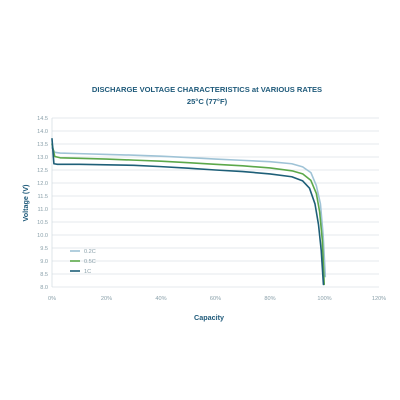 The image size is (400, 400). I want to click on y-tick-label: 13.5, so click(42, 145).